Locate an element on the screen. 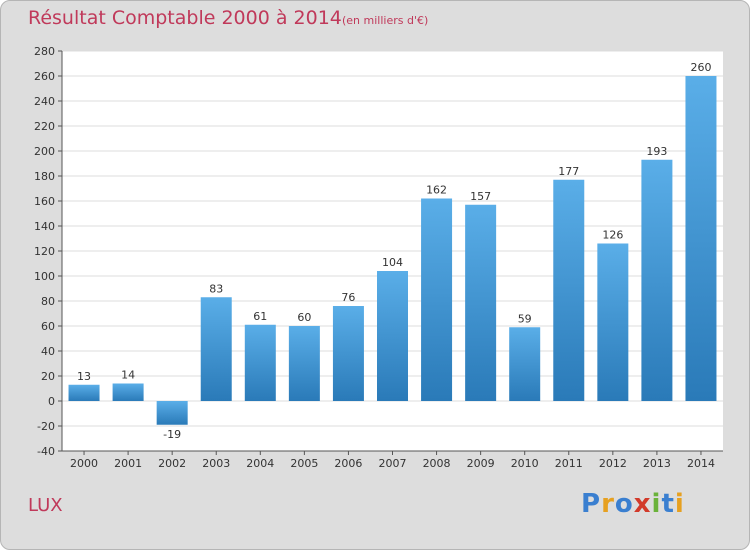  data-label: 104 is located at coordinates (392, 262).